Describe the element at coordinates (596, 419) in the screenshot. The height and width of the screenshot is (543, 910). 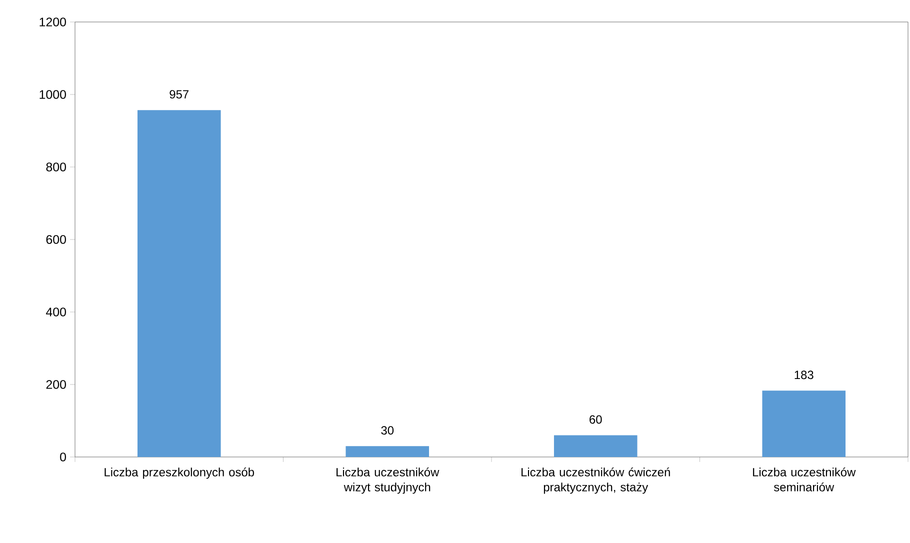
I see `data-label: 60` at that location.